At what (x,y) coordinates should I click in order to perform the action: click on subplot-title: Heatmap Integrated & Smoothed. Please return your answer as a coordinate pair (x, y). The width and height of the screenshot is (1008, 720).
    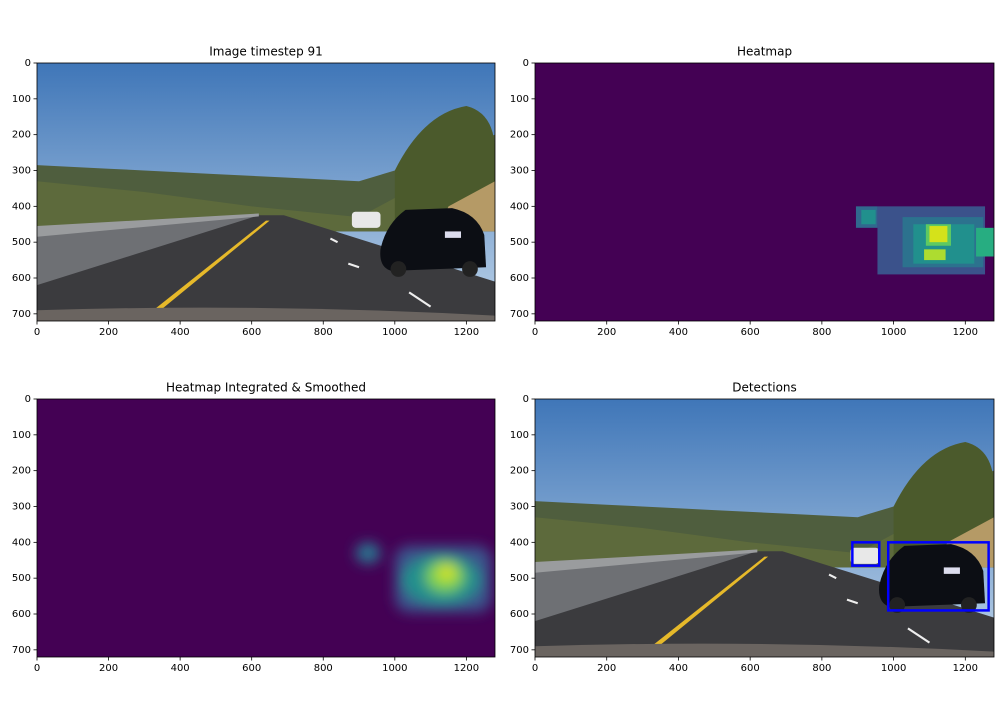
    Looking at the image, I should click on (266, 388).